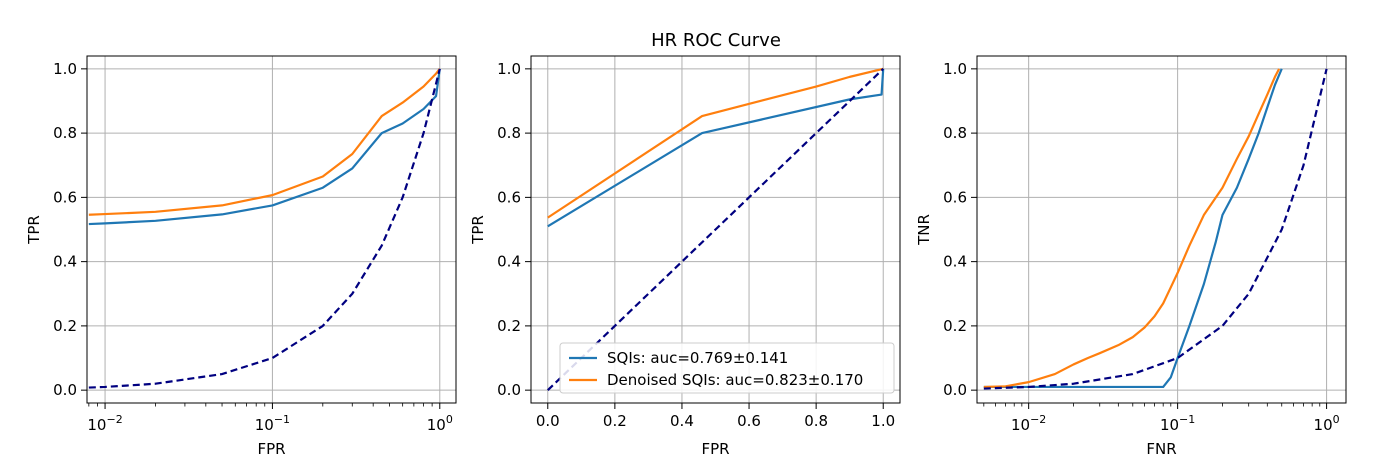  Describe the element at coordinates (1161, 449) in the screenshot. I see `x-axis-label: FNR` at that location.